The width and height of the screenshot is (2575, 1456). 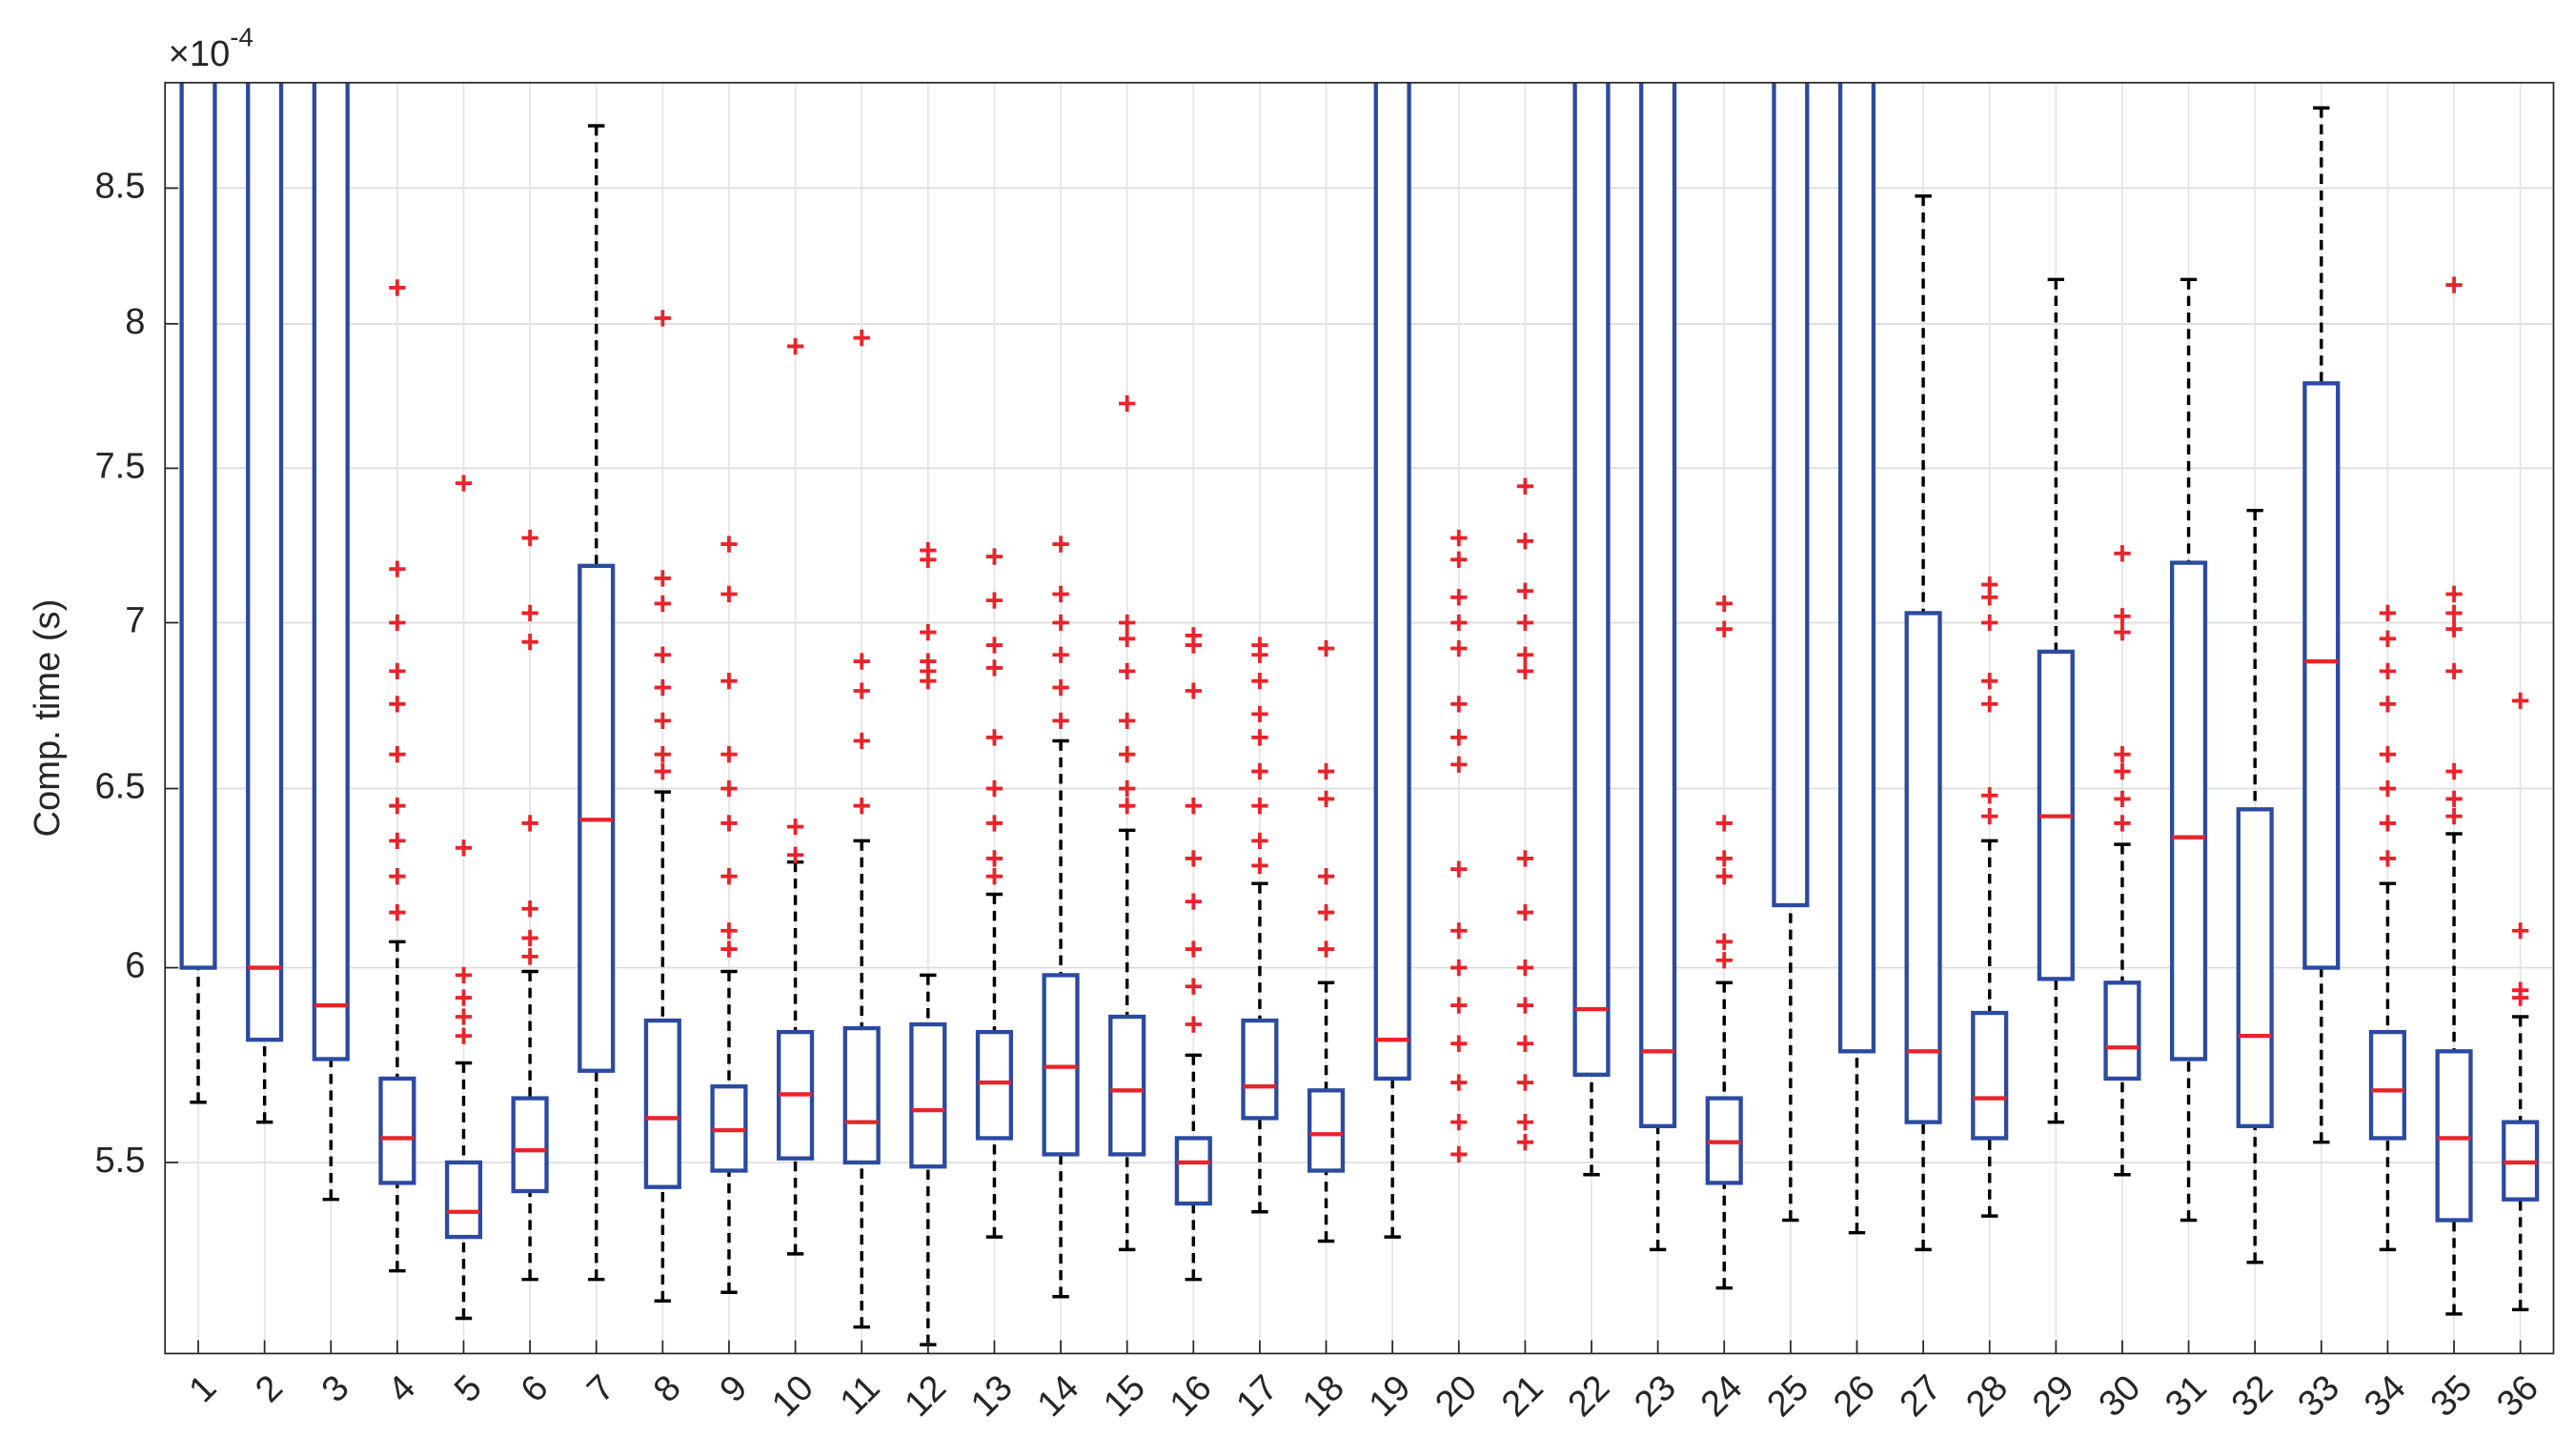 I want to click on x-tick-label: 4, so click(x=402, y=1389).